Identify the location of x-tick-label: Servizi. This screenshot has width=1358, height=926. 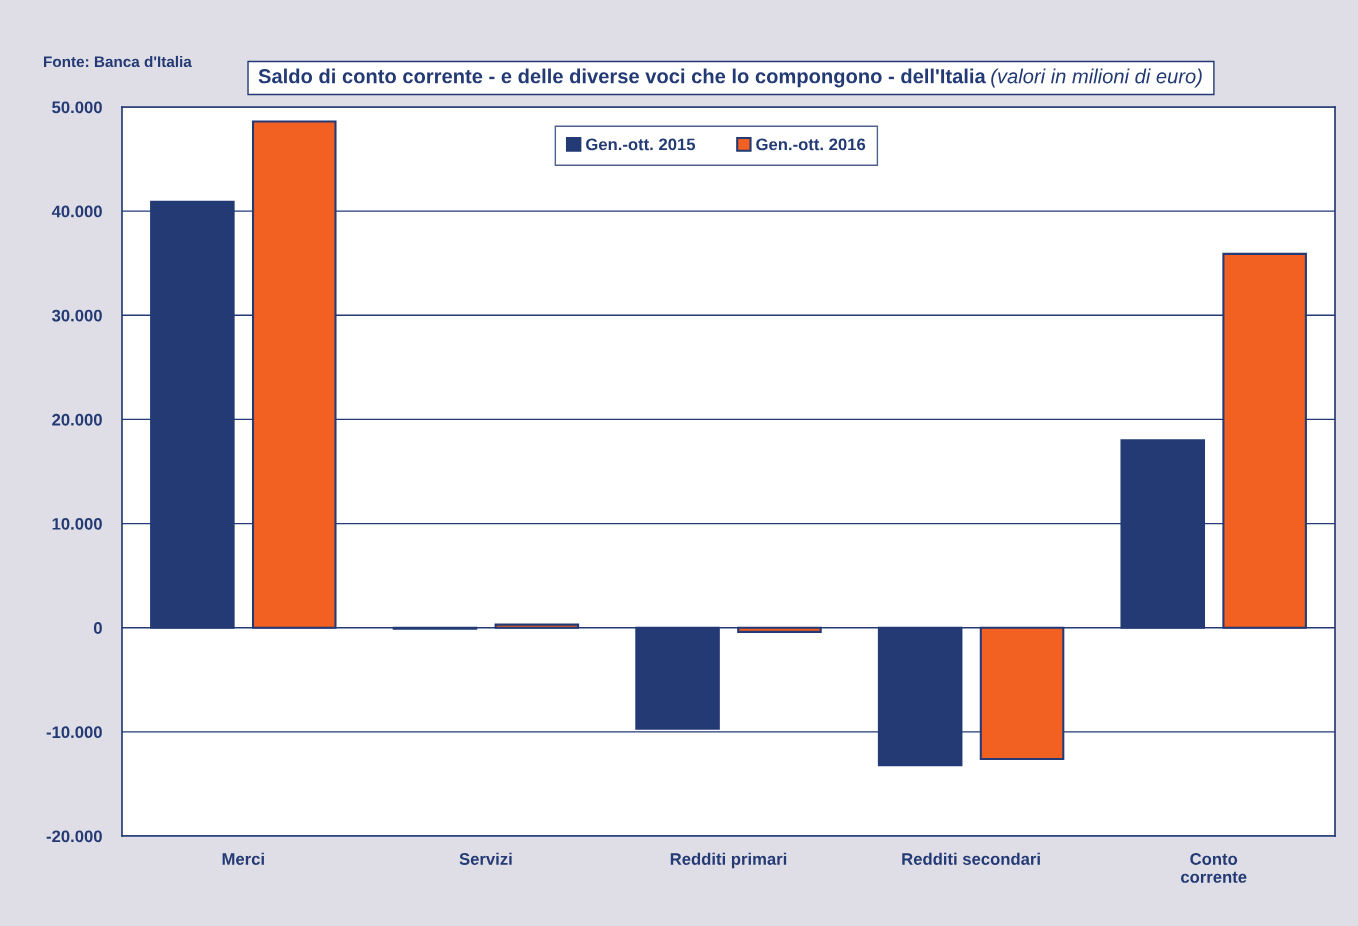
(485, 858).